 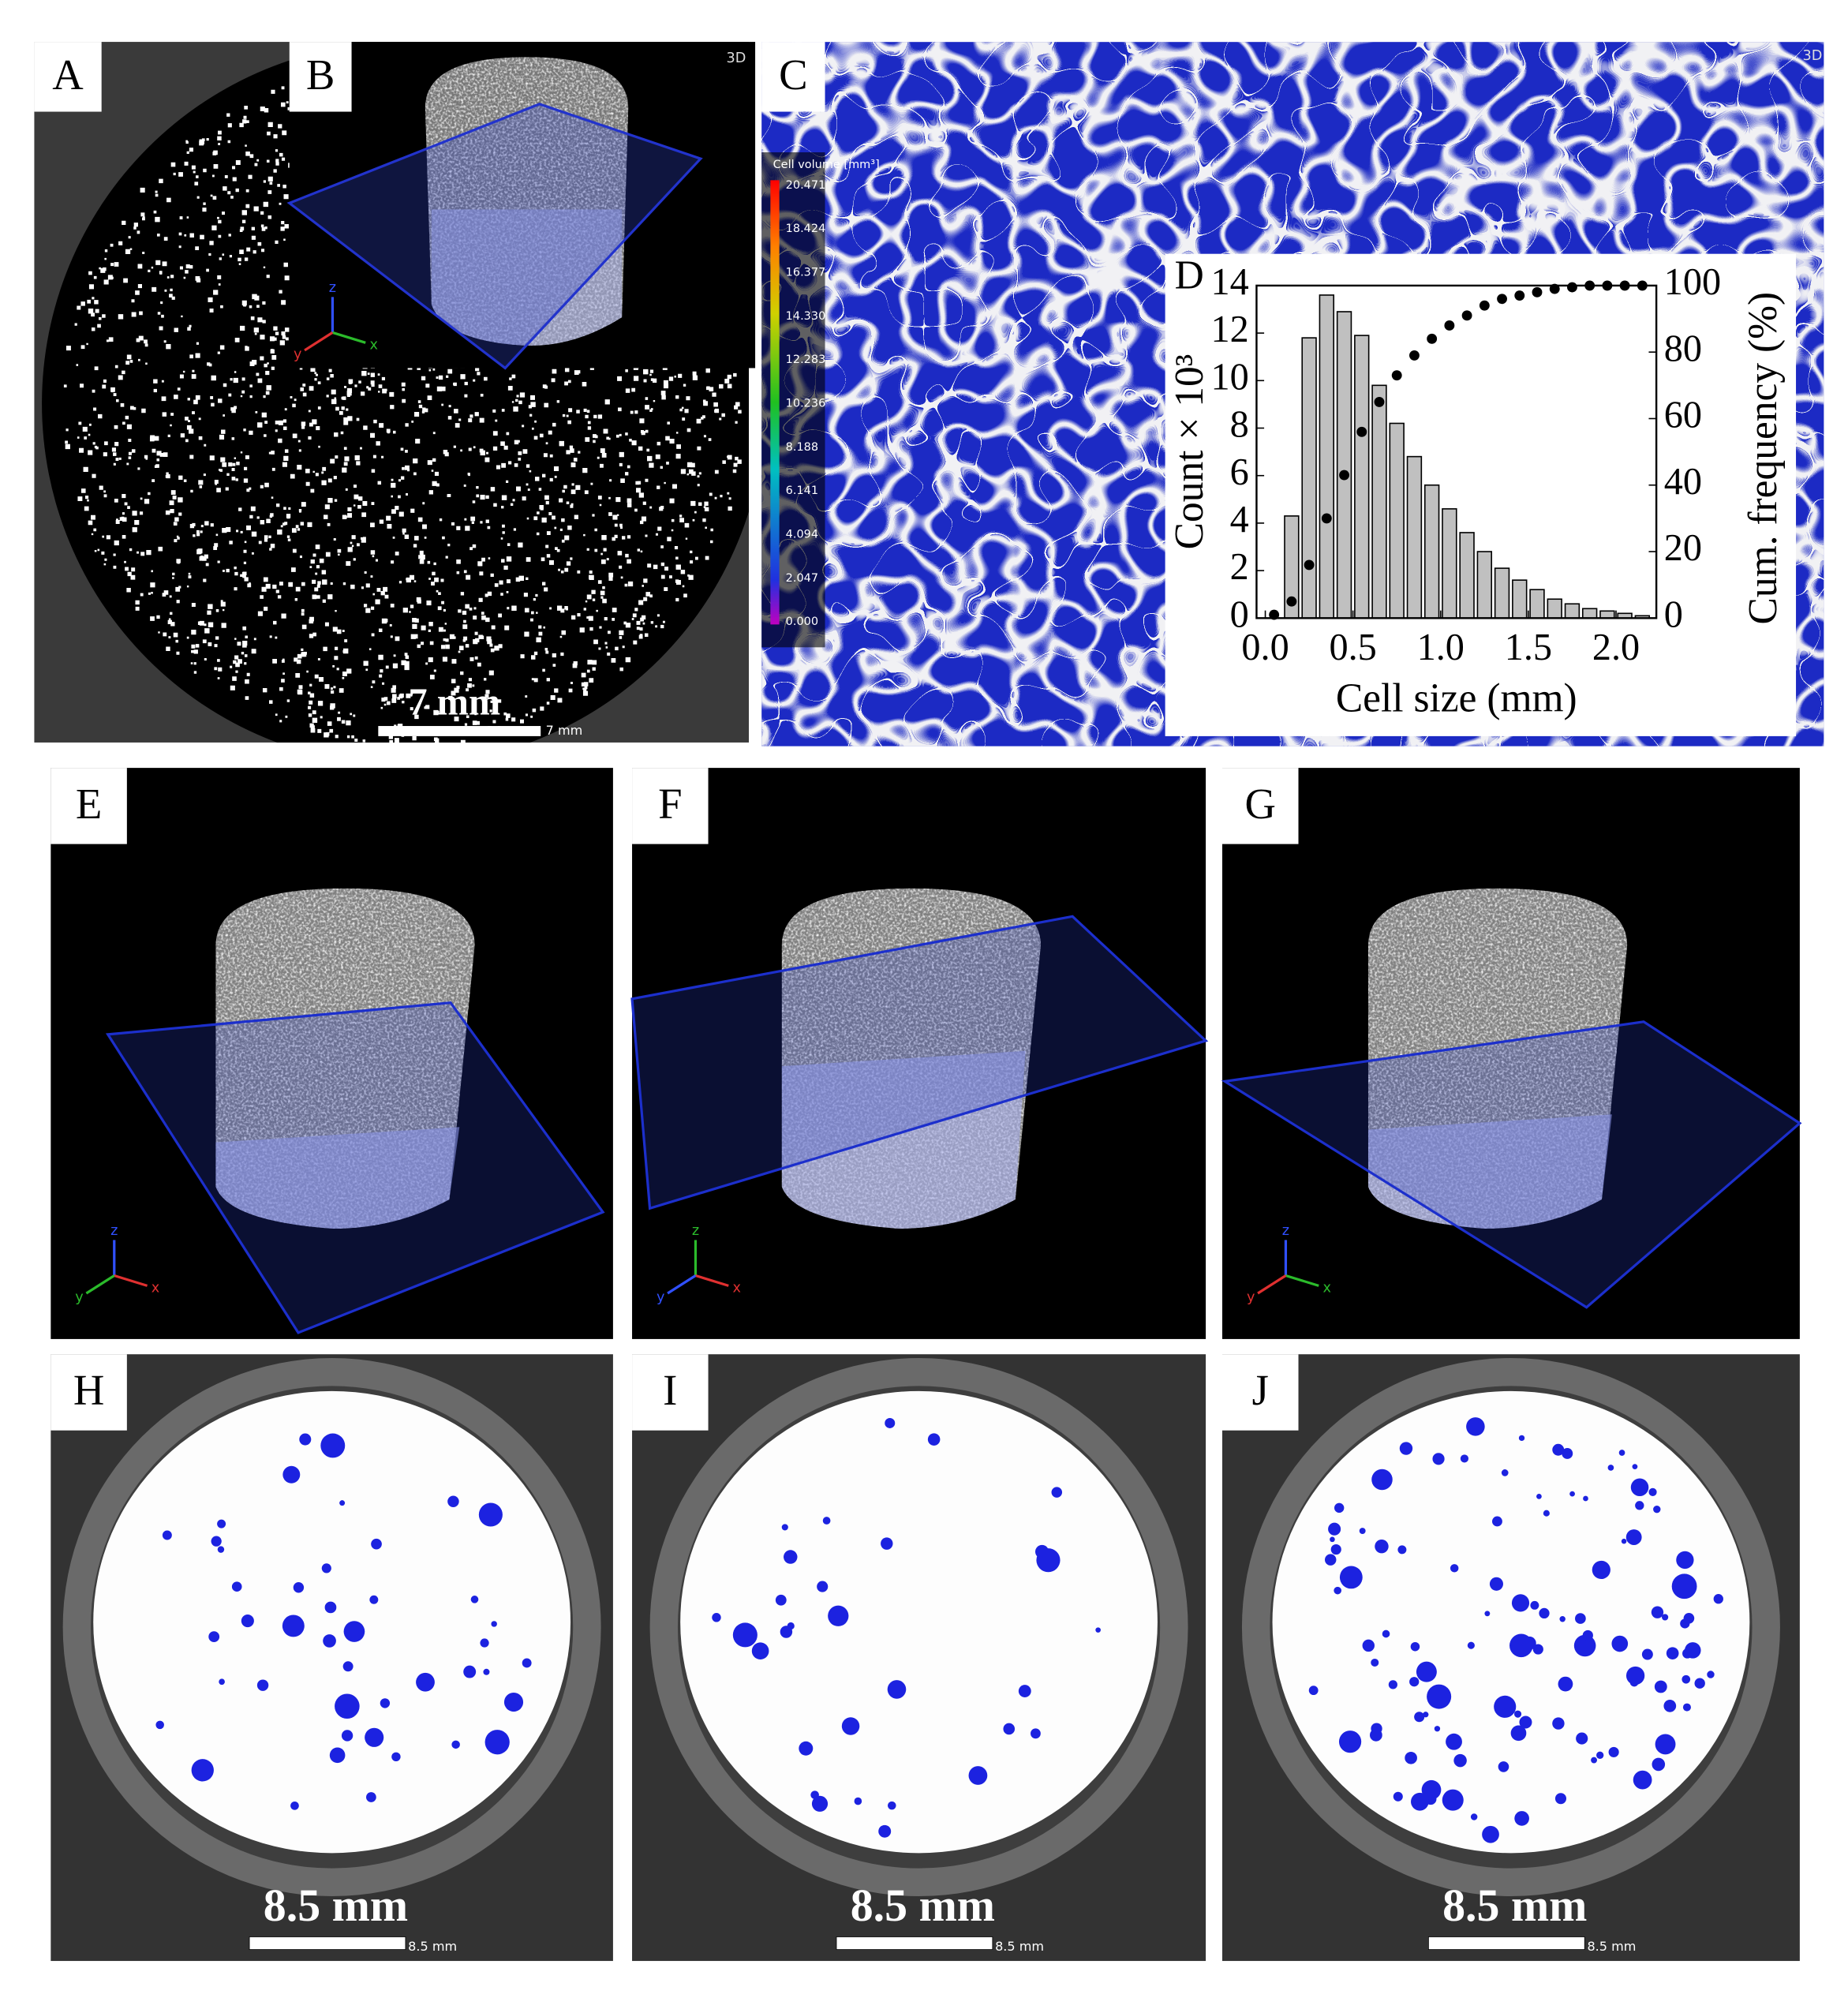 I want to click on y2-tick-label: 80, so click(x=1683, y=348).